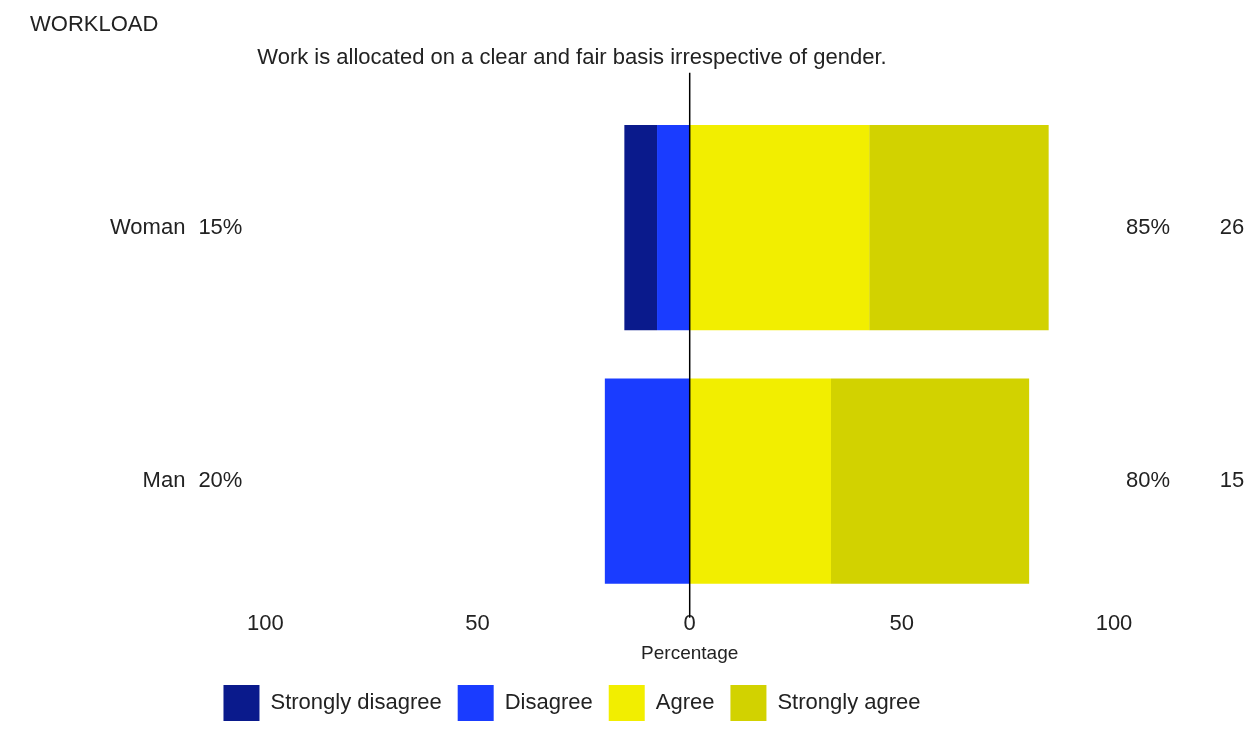 This screenshot has height=735, width=1254. I want to click on x-tick-label: 0, so click(689, 623).